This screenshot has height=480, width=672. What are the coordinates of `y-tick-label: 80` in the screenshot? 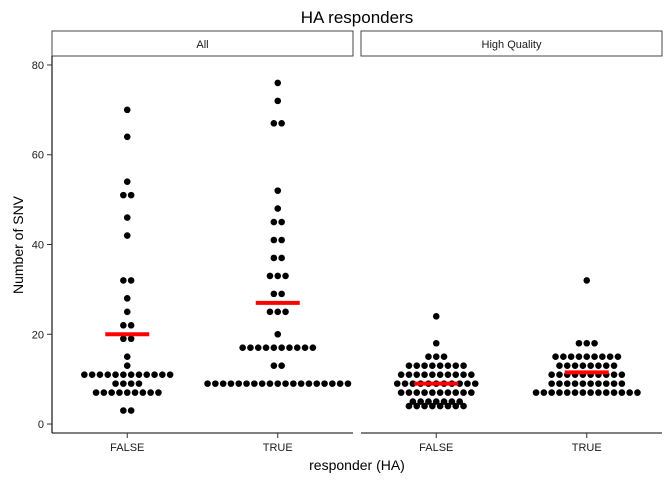 It's located at (38, 66).